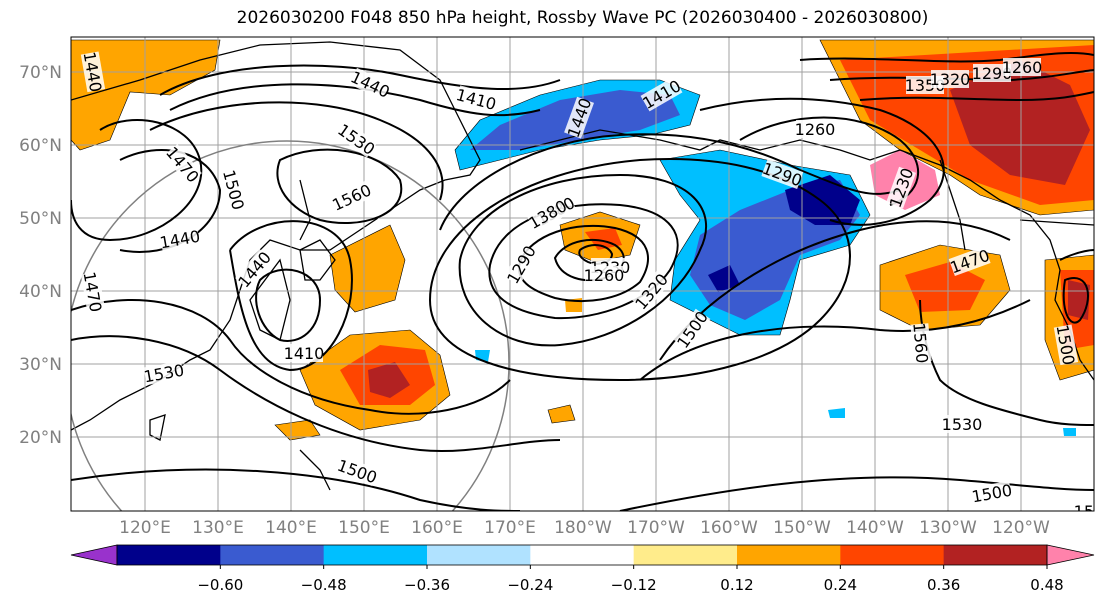 The height and width of the screenshot is (604, 1105). What do you see at coordinates (40, 73) in the screenshot?
I see `latitude-tick-label: 70°N` at bounding box center [40, 73].